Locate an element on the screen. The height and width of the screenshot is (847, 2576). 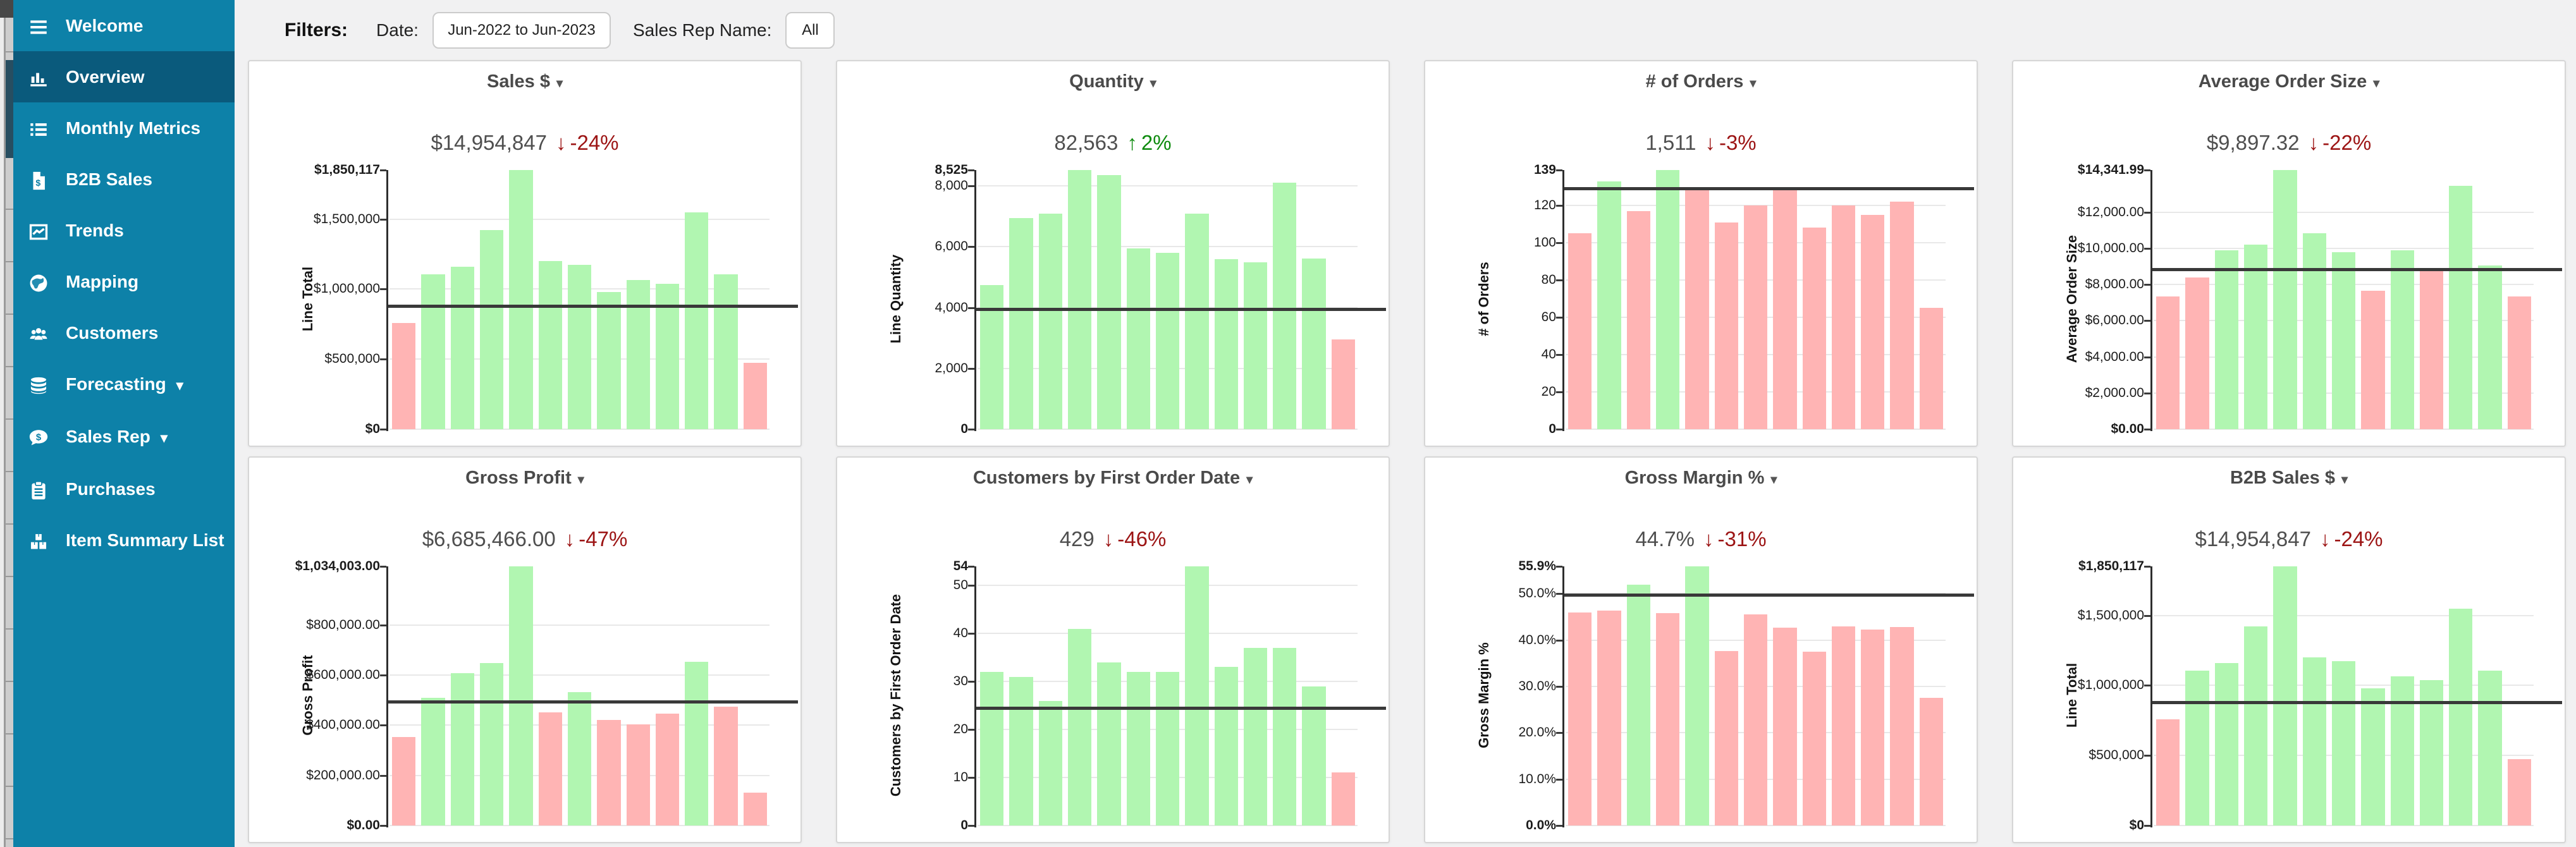
sidebar-item-mapping: Mapping is located at coordinates (124, 281).